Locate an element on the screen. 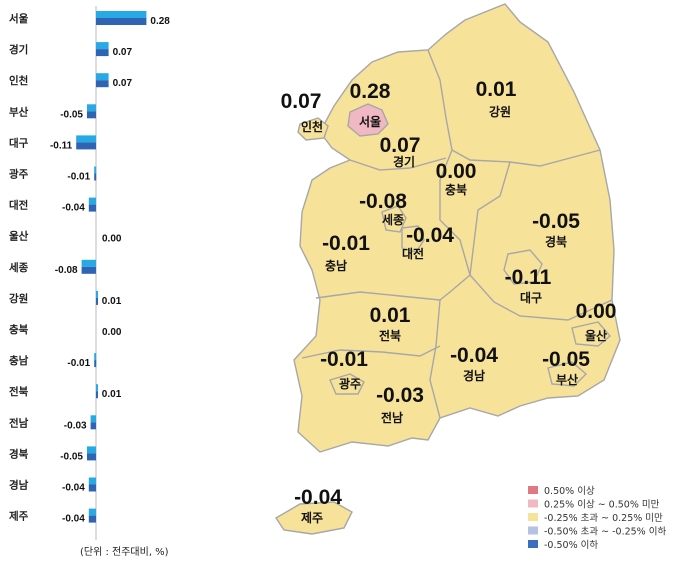  category-label: 전북 is located at coordinates (19, 391).